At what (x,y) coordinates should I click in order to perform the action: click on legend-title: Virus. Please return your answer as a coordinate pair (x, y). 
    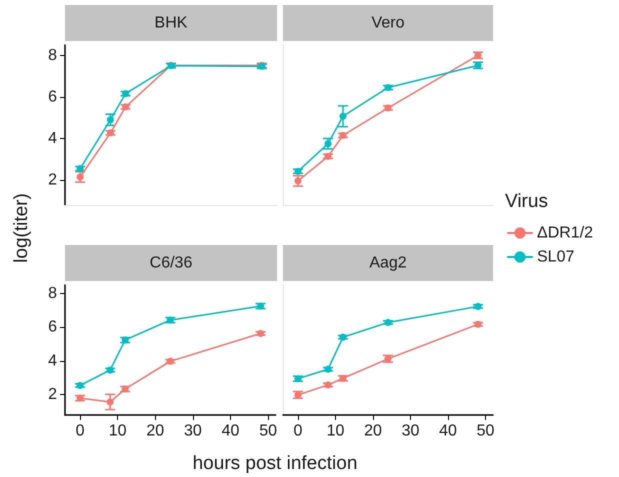
    Looking at the image, I should click on (526, 201).